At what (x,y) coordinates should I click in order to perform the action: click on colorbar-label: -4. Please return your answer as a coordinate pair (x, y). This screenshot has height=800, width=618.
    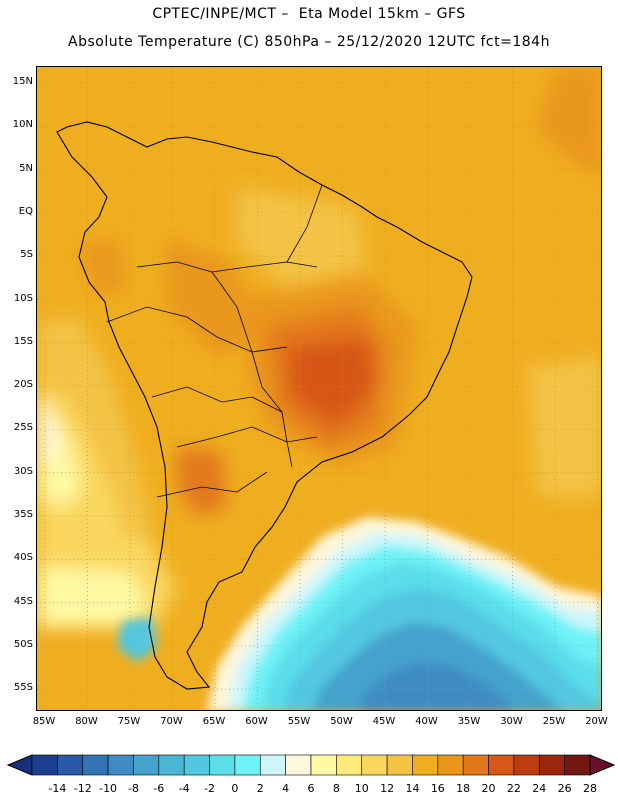
    Looking at the image, I should click on (184, 788).